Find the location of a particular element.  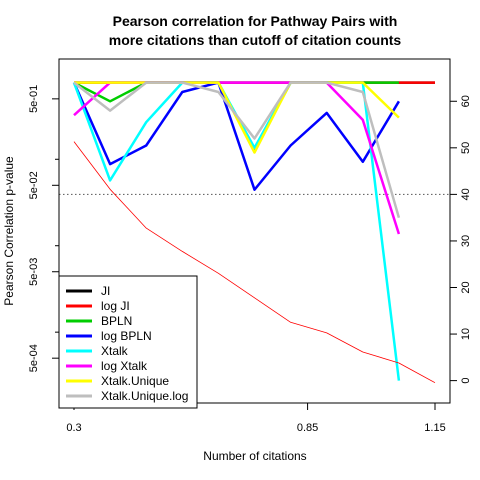

legend-label: Xtalk.Unique is located at coordinates (135, 381).